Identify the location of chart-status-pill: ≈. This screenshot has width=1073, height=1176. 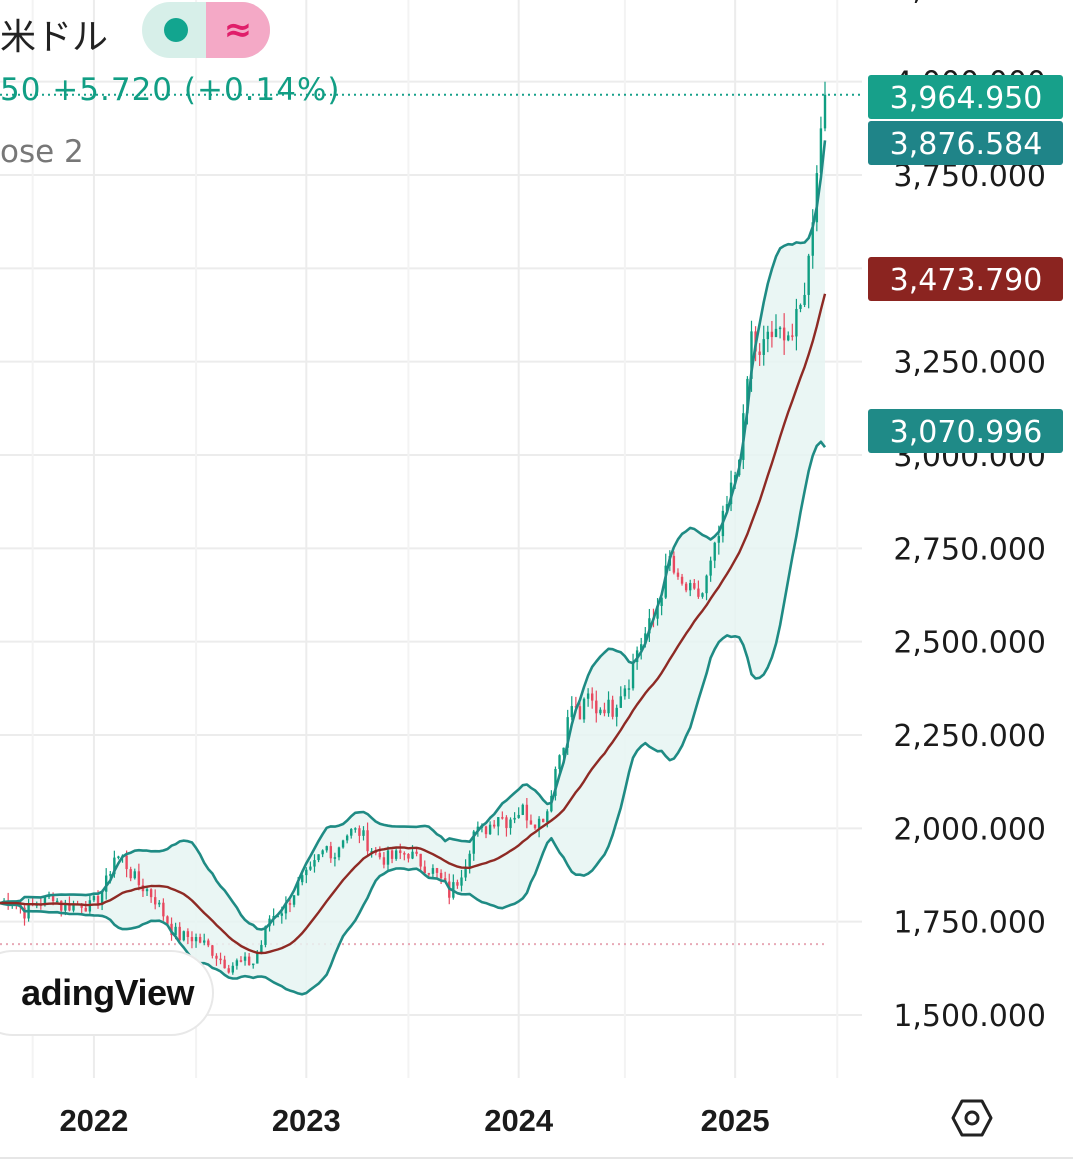
(206, 30).